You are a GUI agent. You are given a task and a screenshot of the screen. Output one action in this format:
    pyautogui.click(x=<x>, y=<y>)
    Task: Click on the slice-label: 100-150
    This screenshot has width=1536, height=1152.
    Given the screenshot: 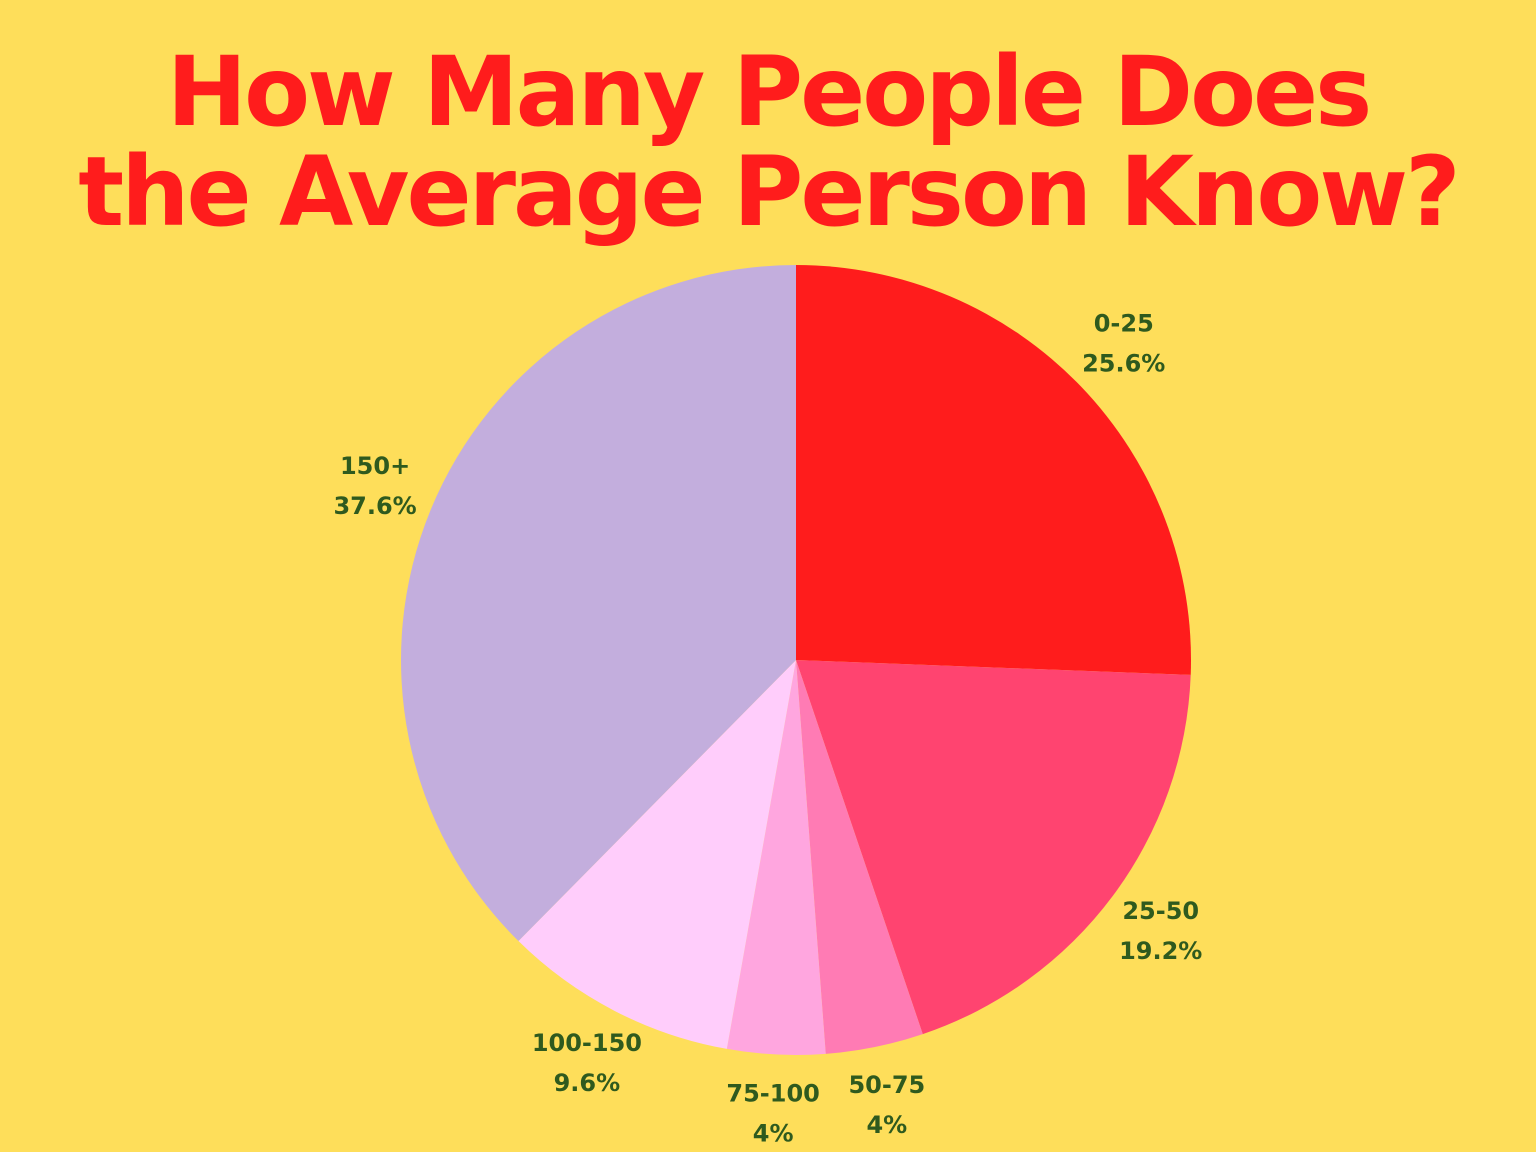 What is the action you would take?
    pyautogui.click(x=587, y=1043)
    